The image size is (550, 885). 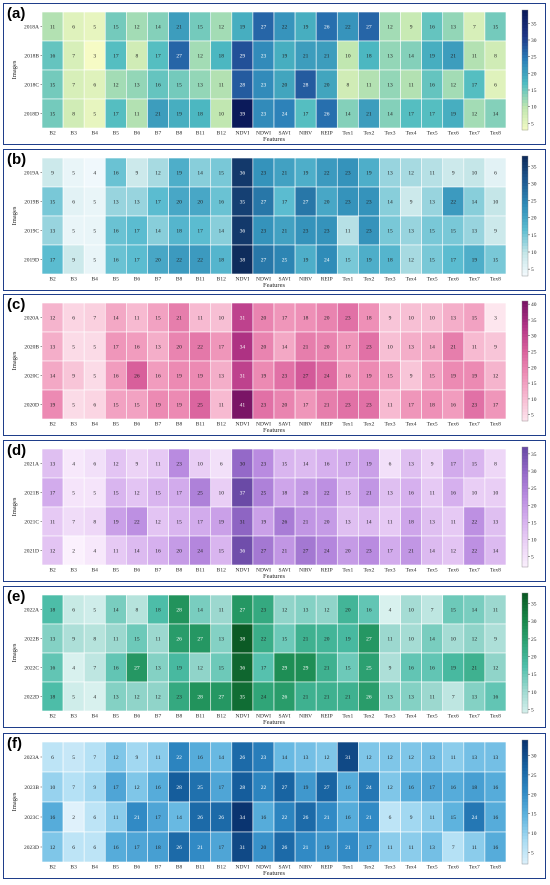 What do you see at coordinates (200, 571) in the screenshot?
I see `column-tick-label: B11` at bounding box center [200, 571].